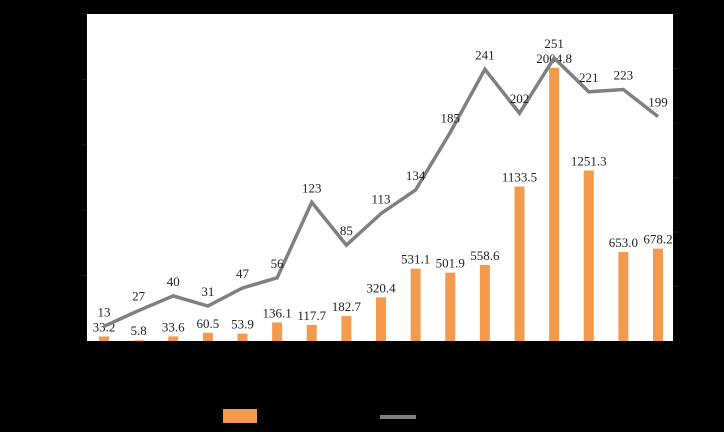  What do you see at coordinates (347, 306) in the screenshot?
I see `bar-value-label: 182.7` at bounding box center [347, 306].